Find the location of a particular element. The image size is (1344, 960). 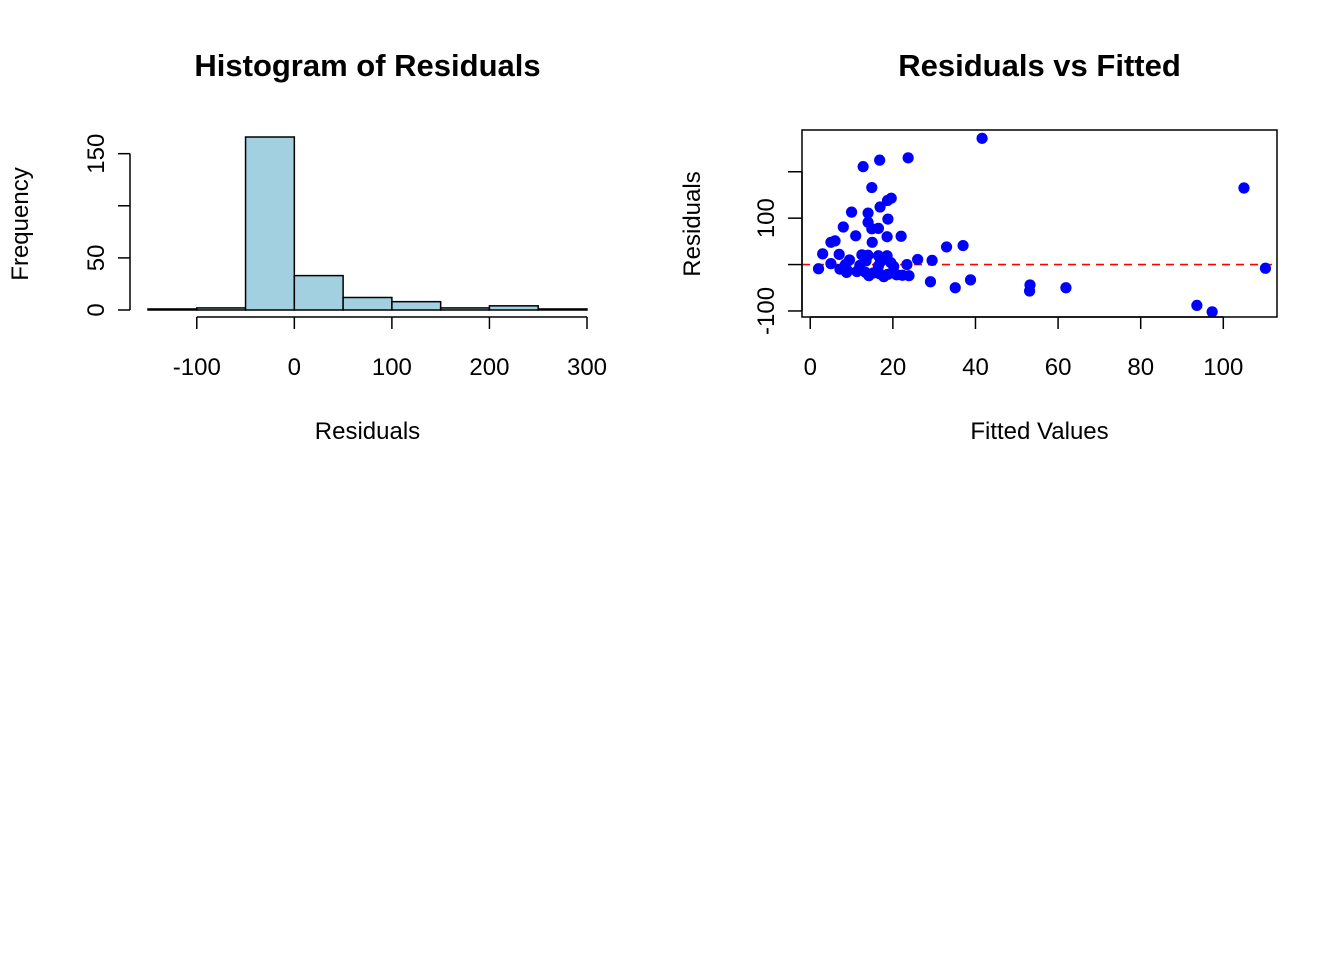

scatter-x-label: Fitted Values is located at coordinates (1039, 431).